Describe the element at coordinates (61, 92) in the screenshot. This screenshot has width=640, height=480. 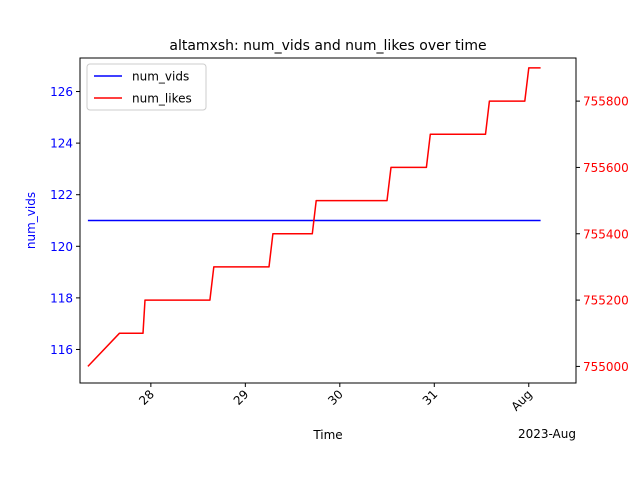
I see `y-left-tick-label: 126` at that location.